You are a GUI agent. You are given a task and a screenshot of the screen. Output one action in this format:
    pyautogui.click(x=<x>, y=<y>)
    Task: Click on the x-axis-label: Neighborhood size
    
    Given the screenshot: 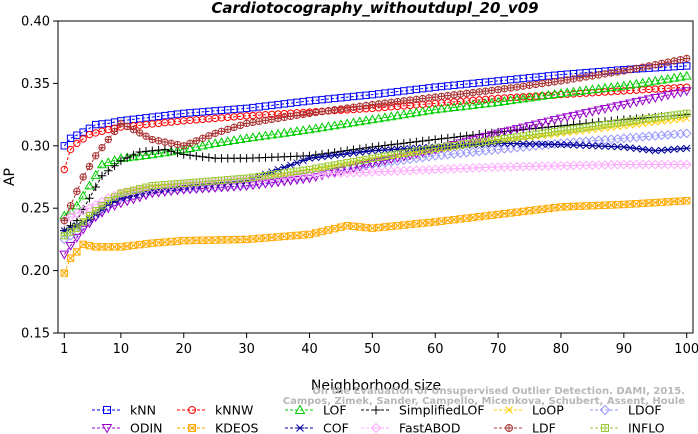 What is the action you would take?
    pyautogui.click(x=376, y=386)
    